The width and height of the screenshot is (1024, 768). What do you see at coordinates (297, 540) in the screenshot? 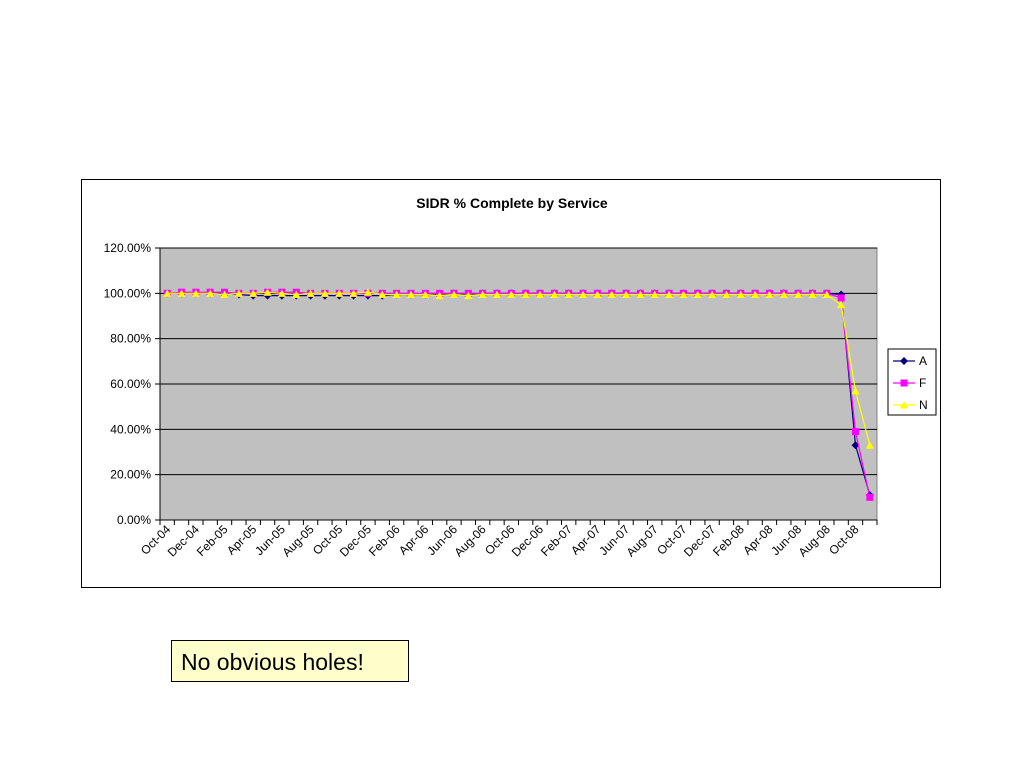
I see `x-tick-label: Aug-05` at bounding box center [297, 540].